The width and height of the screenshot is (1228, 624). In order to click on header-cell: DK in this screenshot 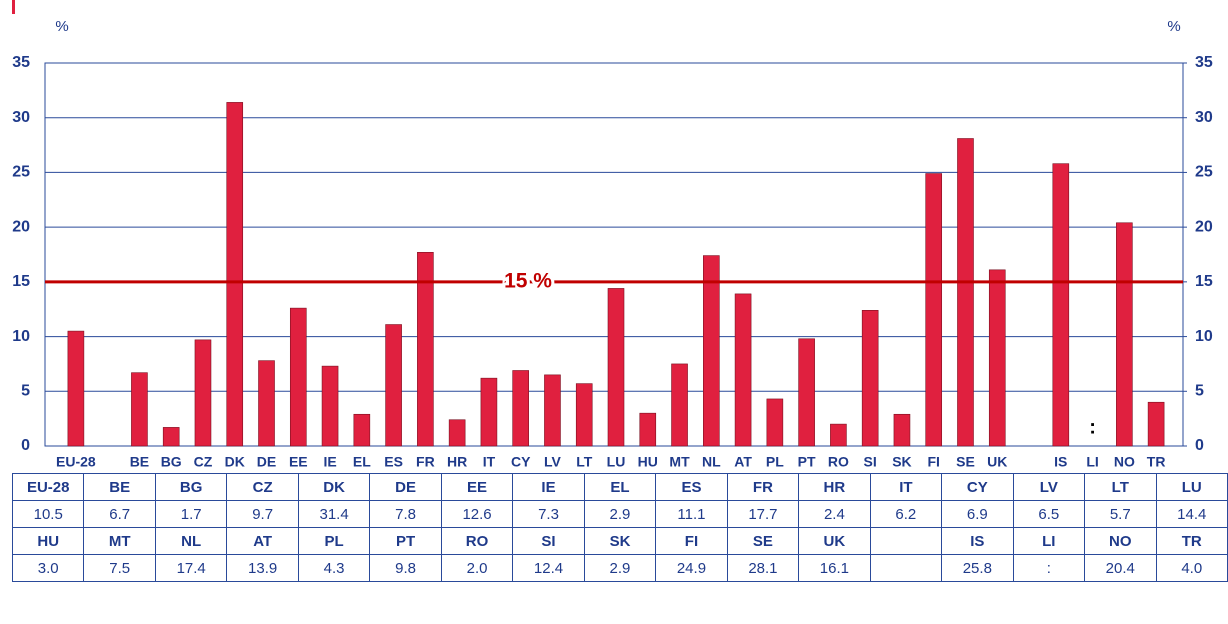, I will do `click(334, 487)`.